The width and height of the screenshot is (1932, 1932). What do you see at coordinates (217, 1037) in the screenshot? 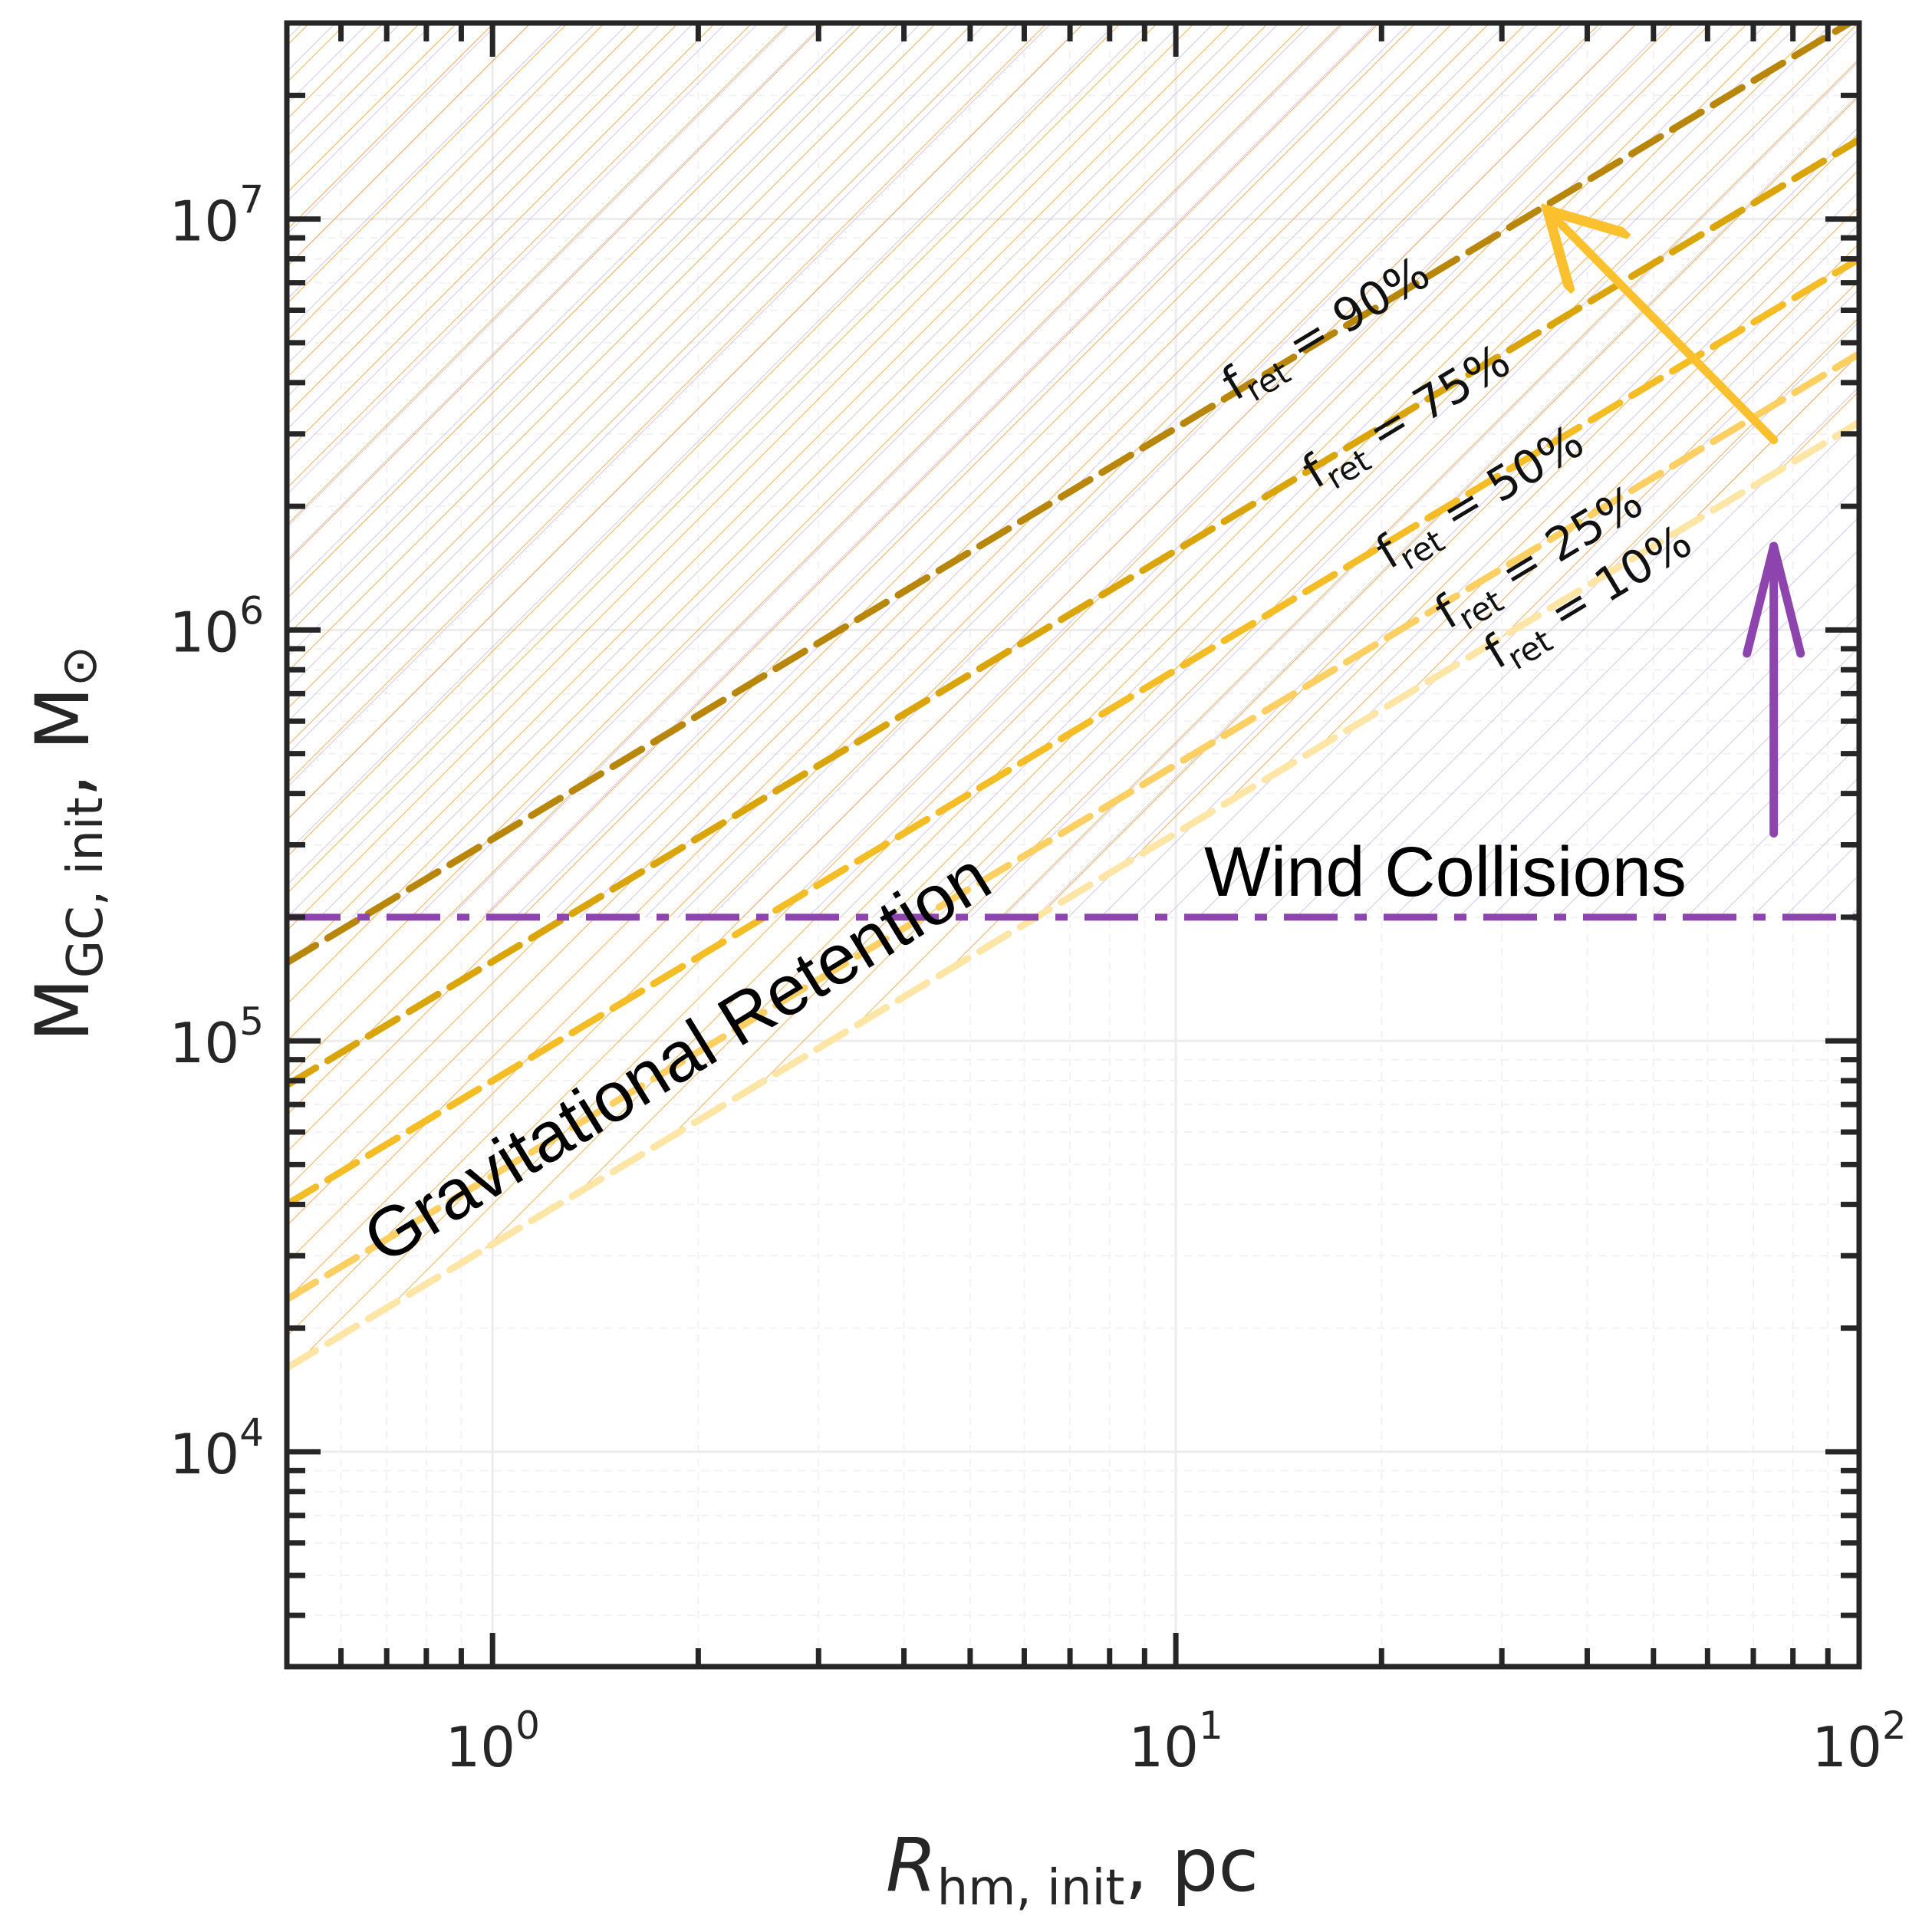
I see `y-tick-label-1: 10⁵` at bounding box center [217, 1037].